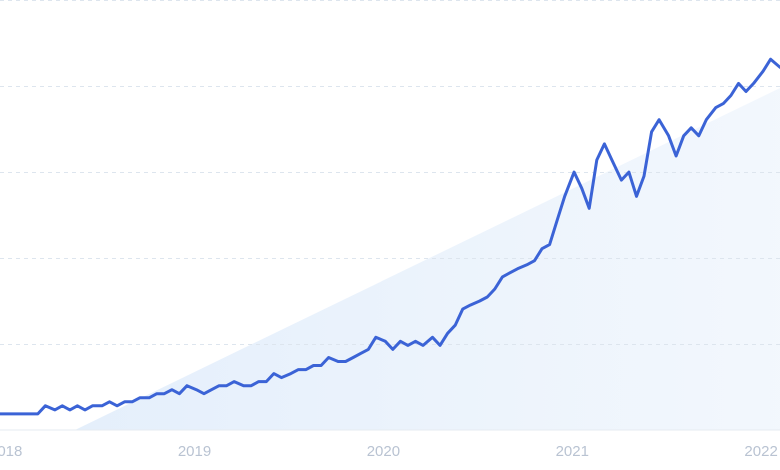 Image resolution: width=780 pixels, height=470 pixels. I want to click on x-axis-ticks: 2018 2019 2020 2021 2022, so click(389, 451).